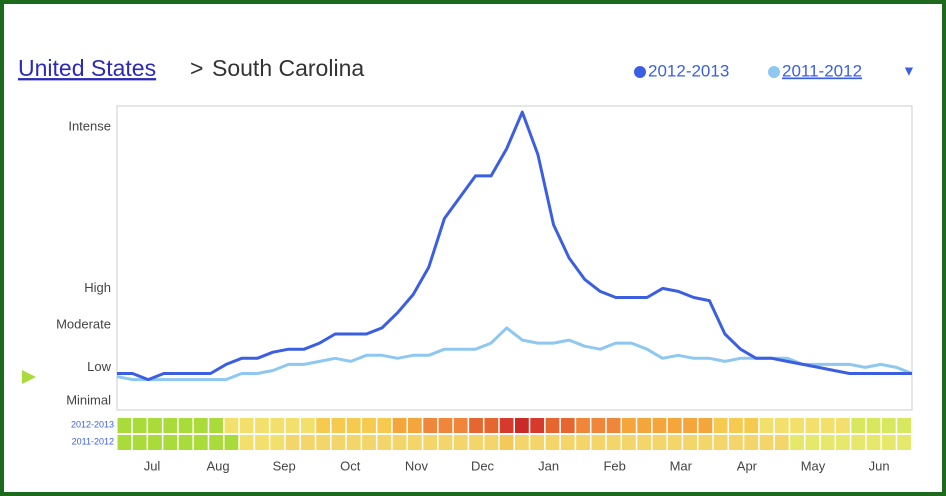 This screenshot has width=946, height=496. I want to click on legend-menu-icon: ▼, so click(909, 71).